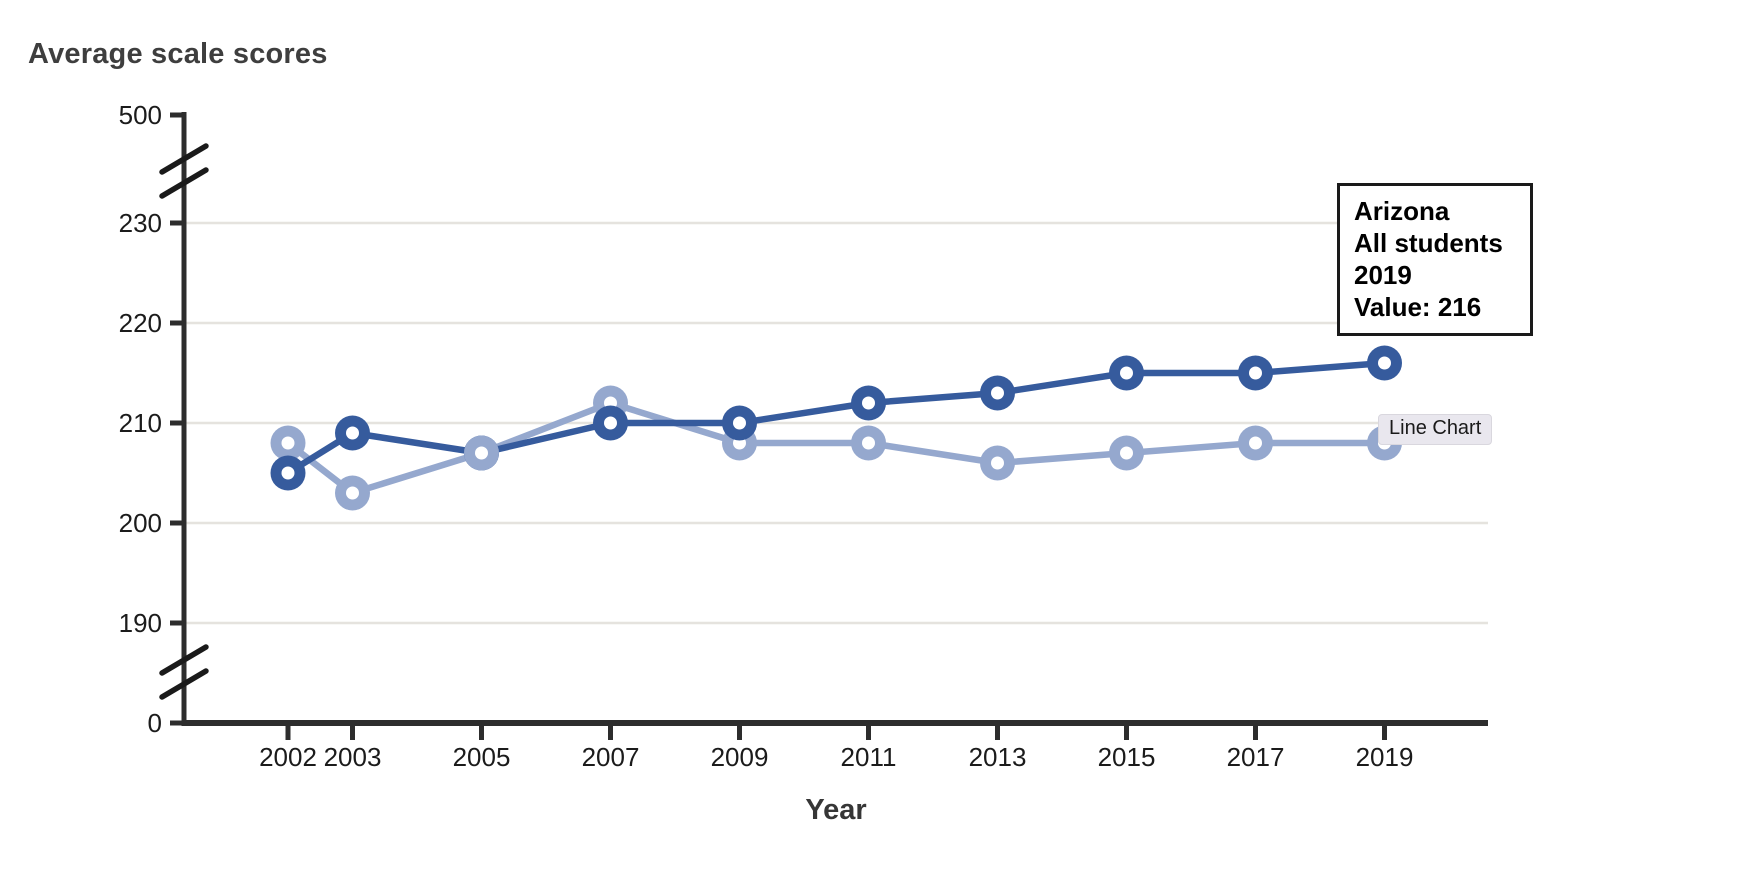  I want to click on tooltip-group: All students, so click(1428, 243).